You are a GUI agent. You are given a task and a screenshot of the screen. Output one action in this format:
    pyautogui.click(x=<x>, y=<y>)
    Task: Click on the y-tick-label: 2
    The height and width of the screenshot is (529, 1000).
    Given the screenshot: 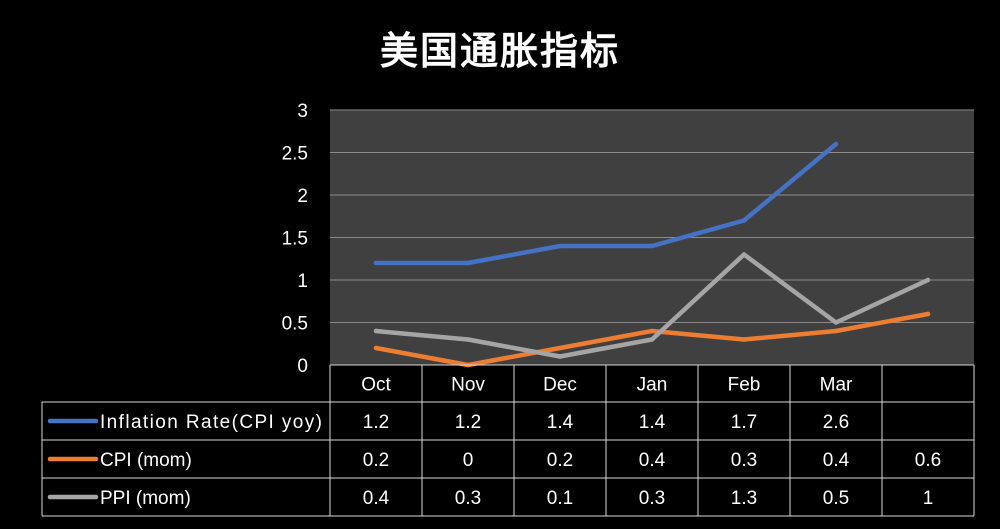 What is the action you would take?
    pyautogui.click(x=302, y=196)
    